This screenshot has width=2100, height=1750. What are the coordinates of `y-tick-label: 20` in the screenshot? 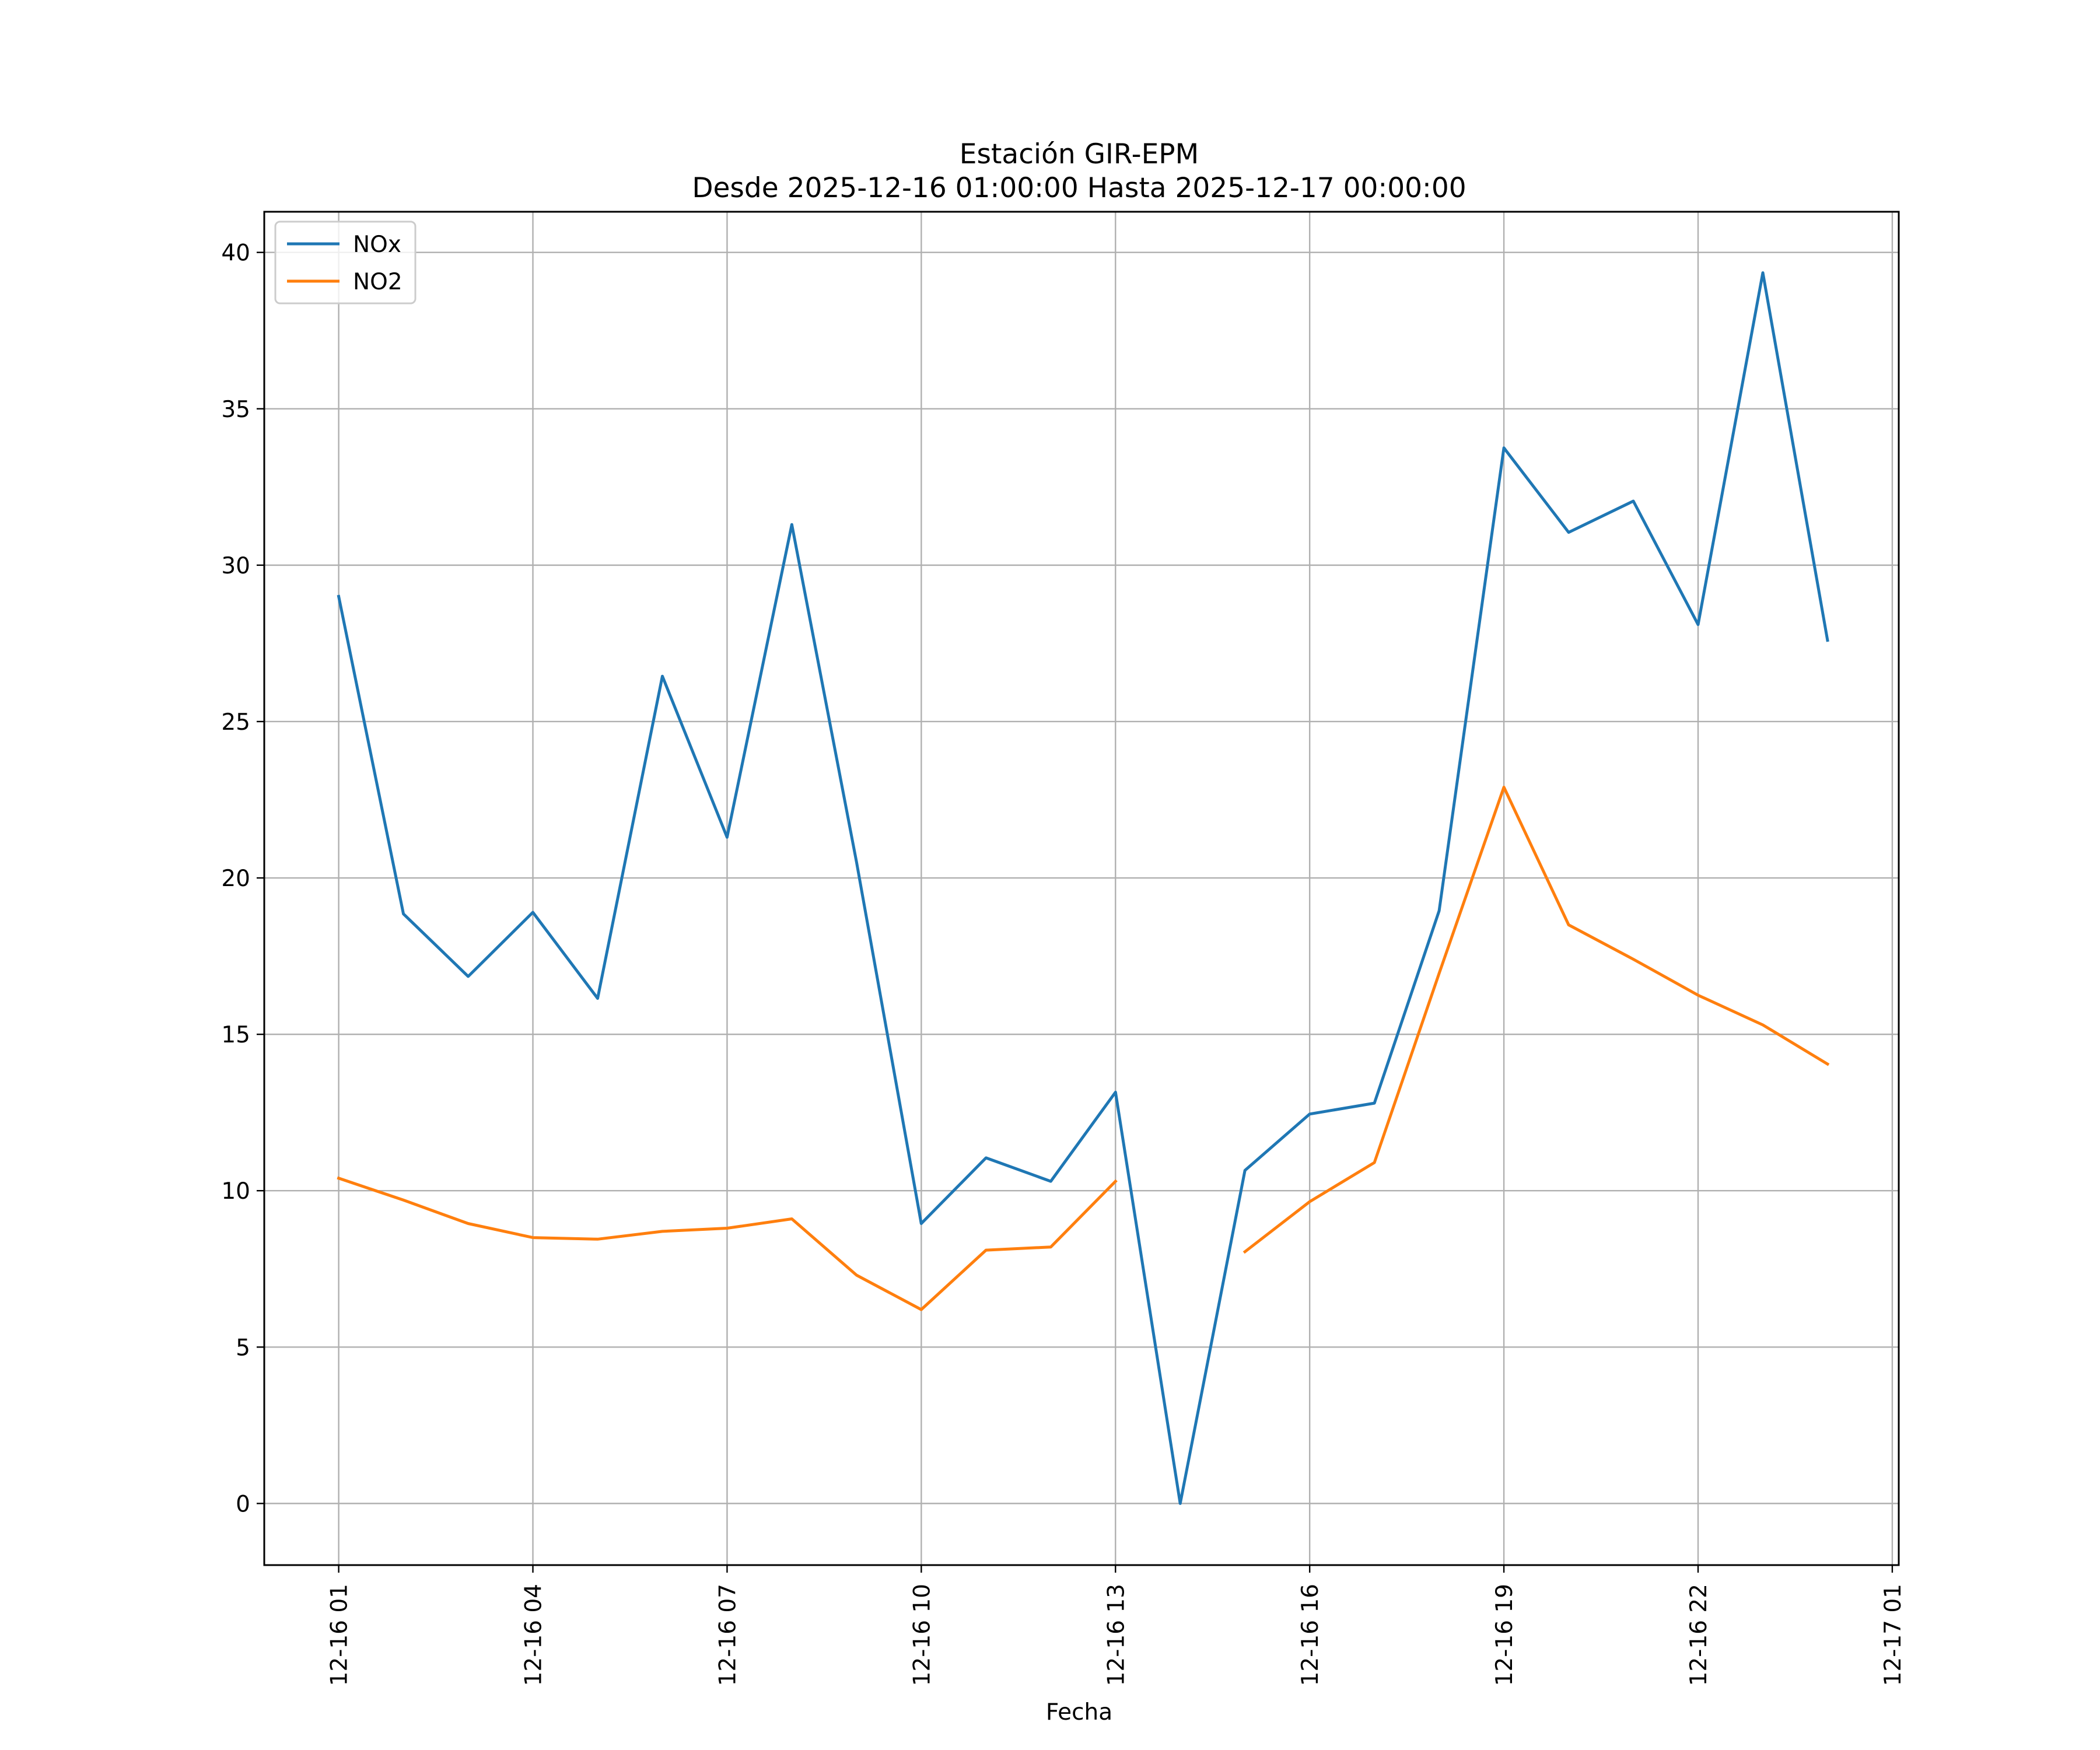 It's located at (235, 879).